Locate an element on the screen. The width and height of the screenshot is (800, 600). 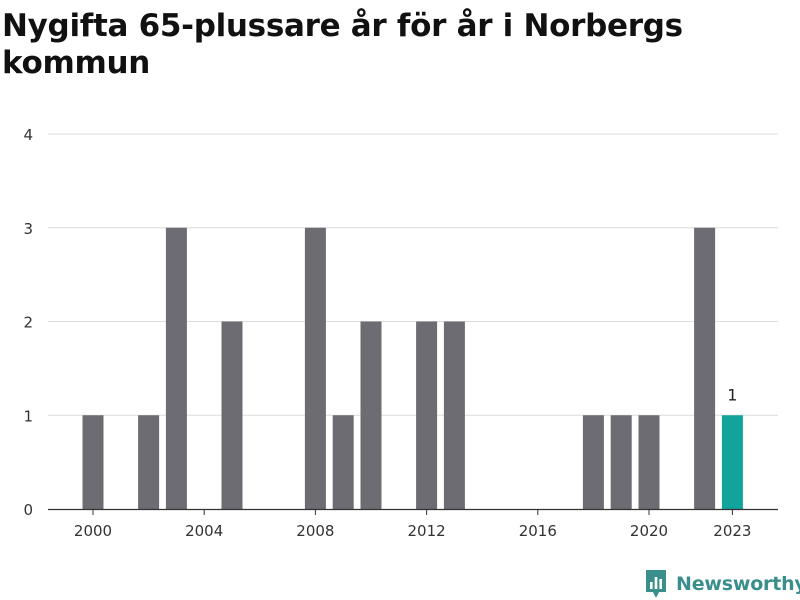
x-tick-label: 2020 is located at coordinates (649, 531).